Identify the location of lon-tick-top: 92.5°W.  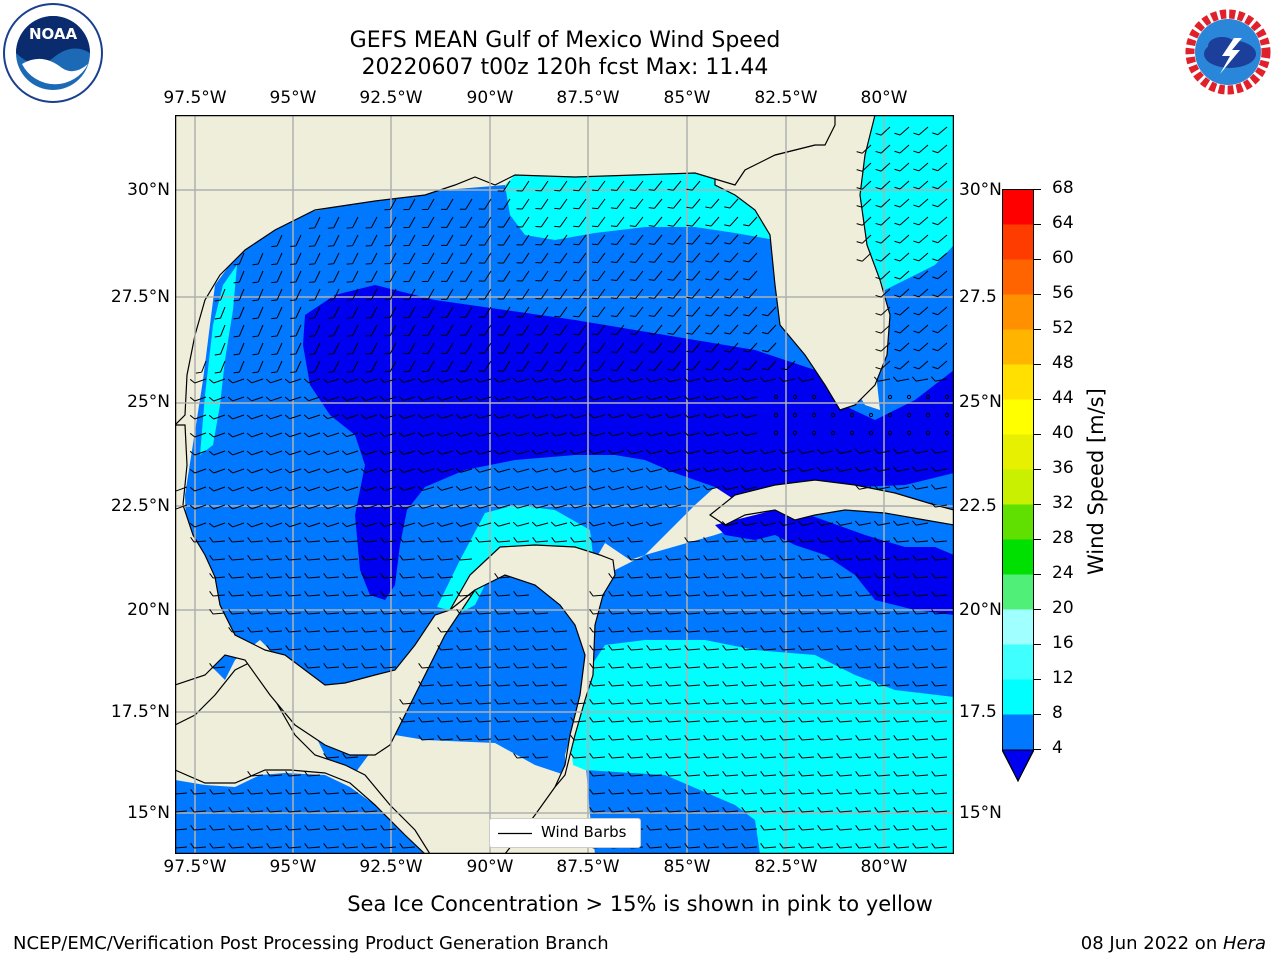
(391, 98).